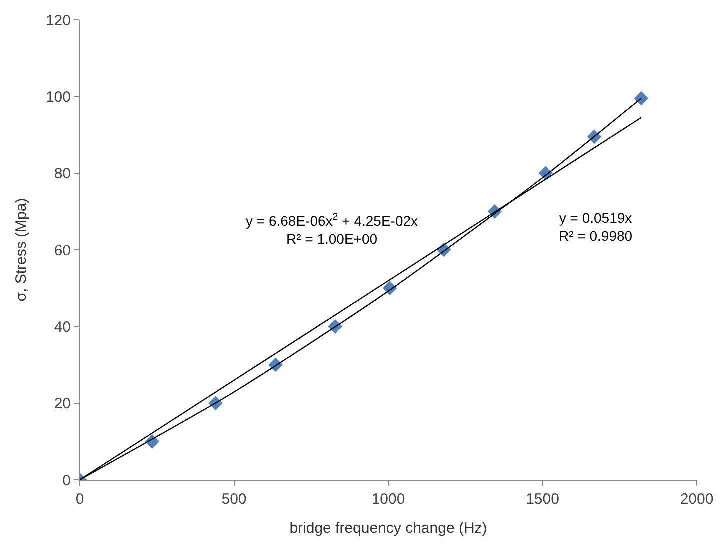 This screenshot has height=555, width=726. Describe the element at coordinates (389, 528) in the screenshot. I see `x-axis-title: bridge frequency change (Hz)` at that location.